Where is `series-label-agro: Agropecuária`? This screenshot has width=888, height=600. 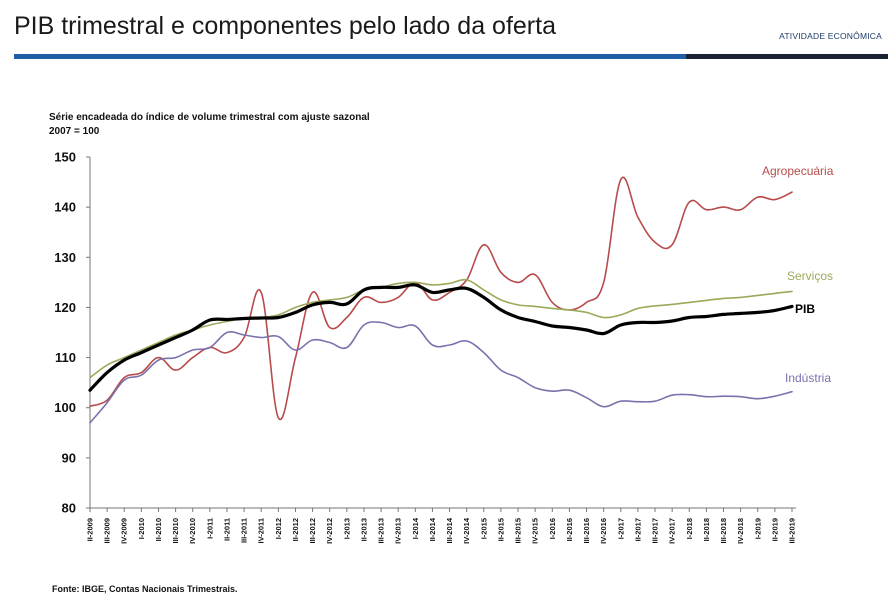
series-label-agro: Agropecuária is located at coordinates (798, 171).